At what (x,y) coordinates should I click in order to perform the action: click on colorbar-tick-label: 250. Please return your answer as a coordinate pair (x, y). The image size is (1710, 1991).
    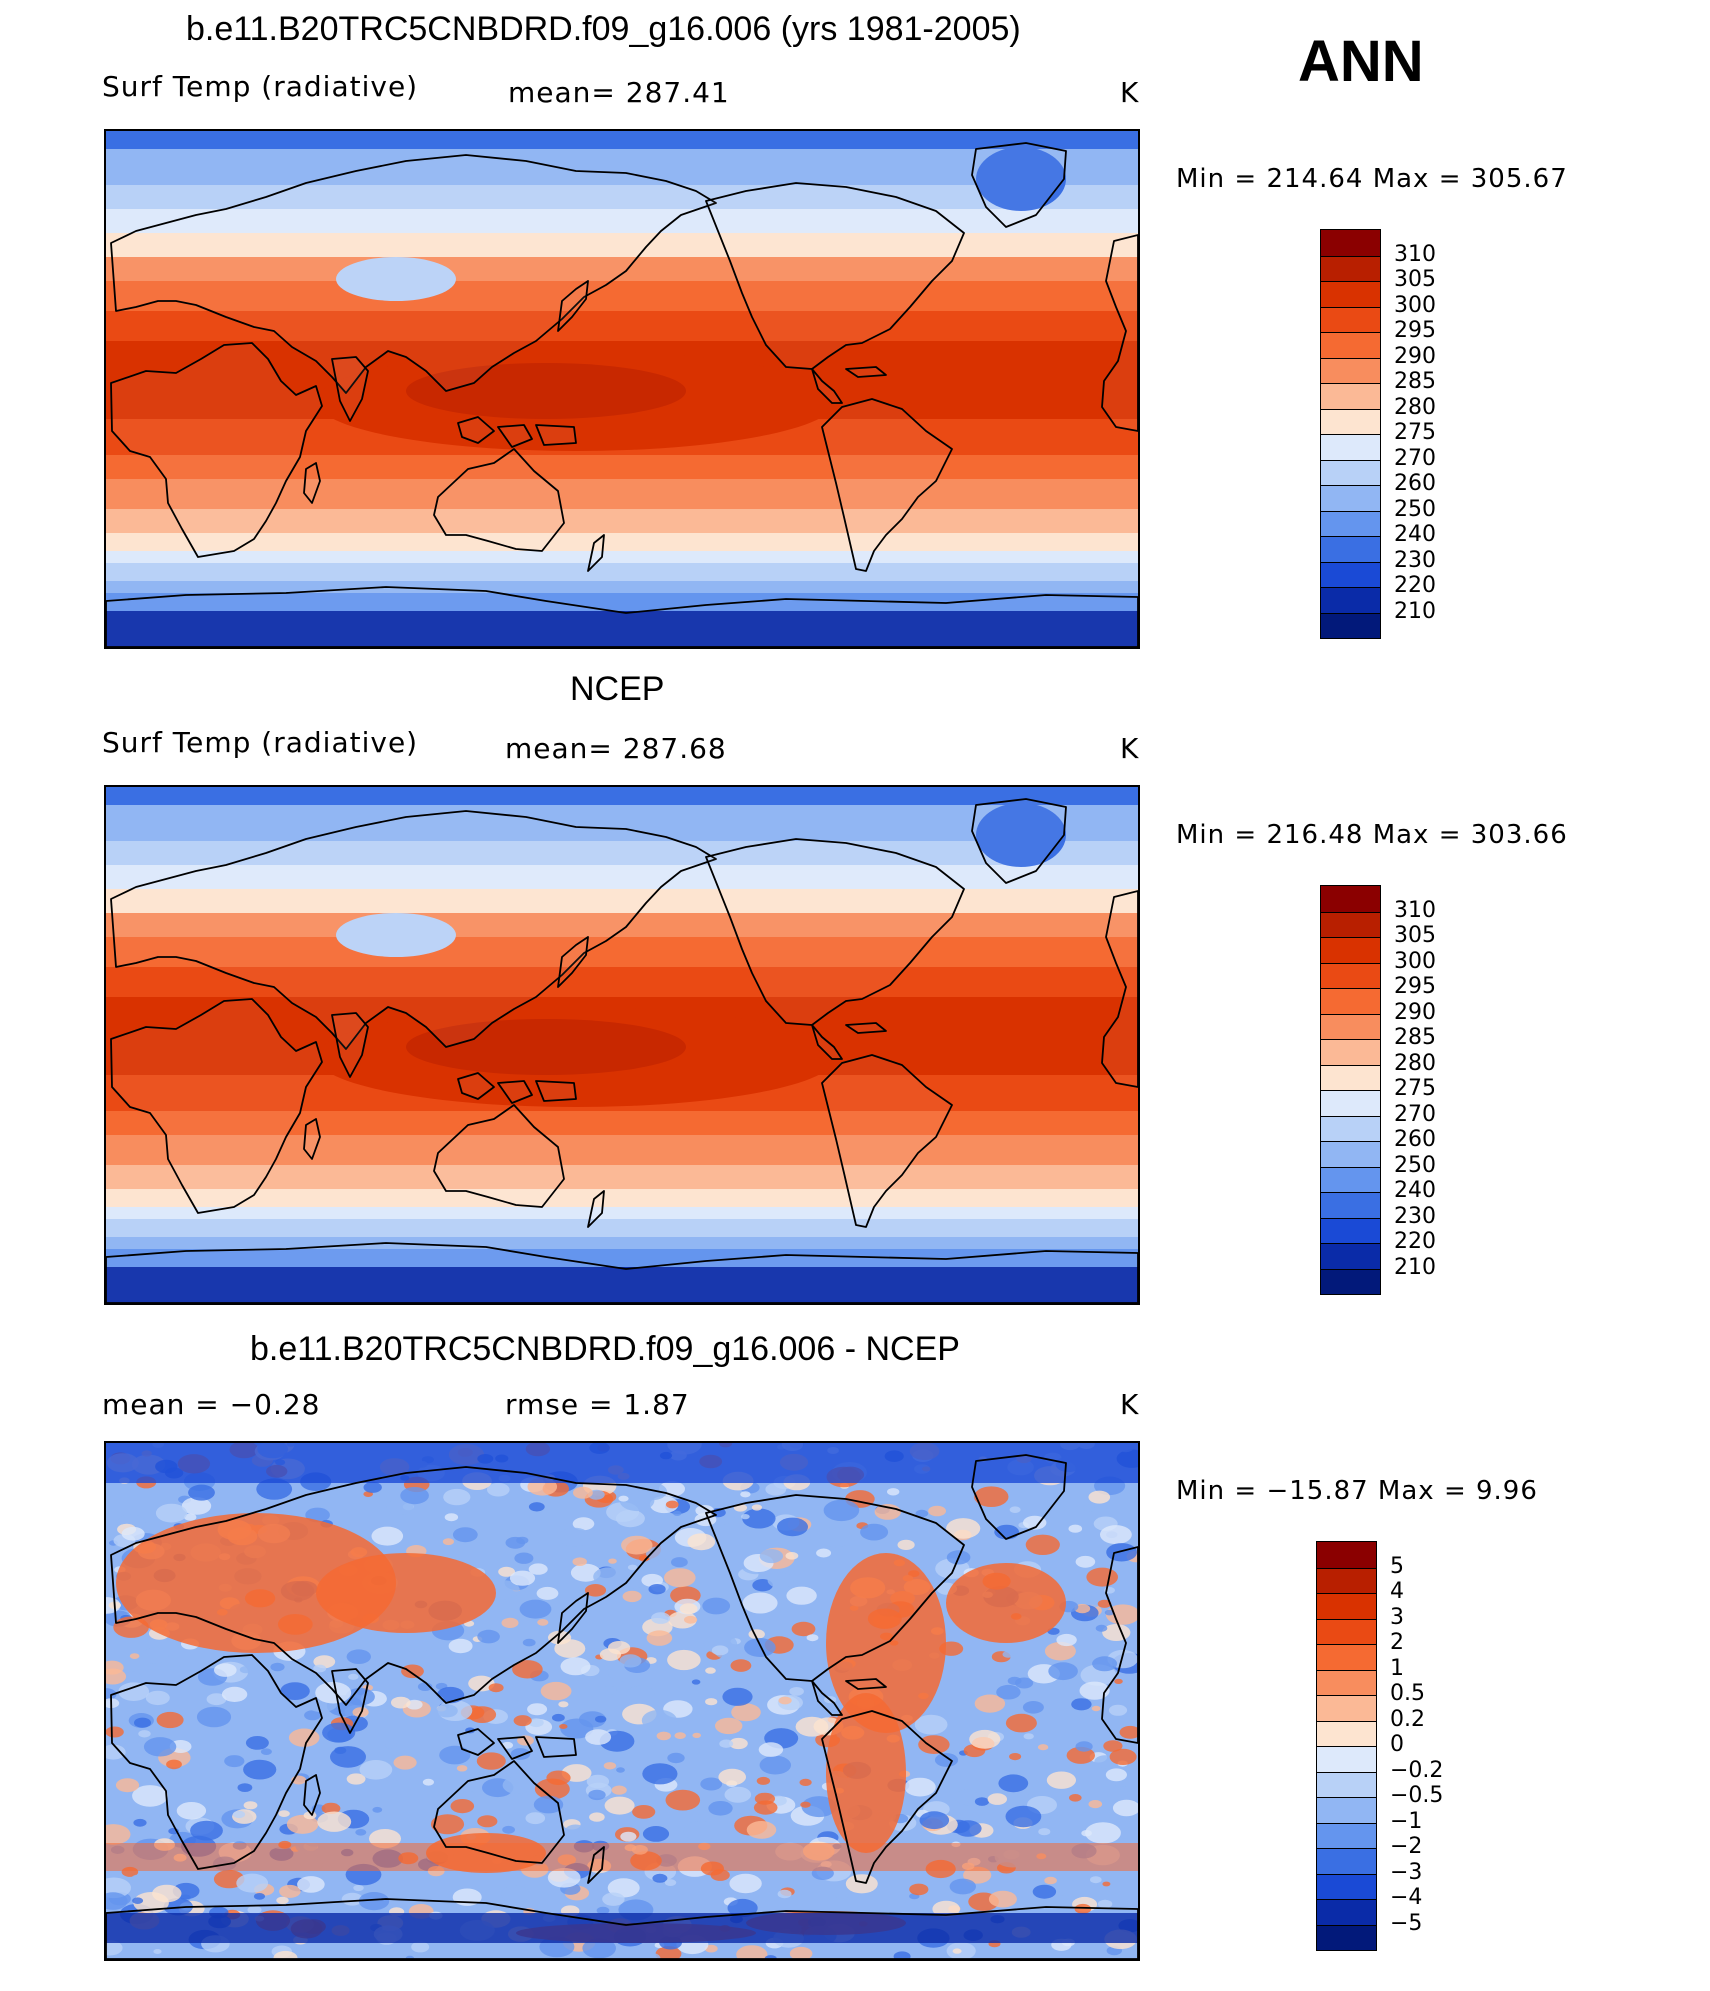
    Looking at the image, I should click on (1415, 1165).